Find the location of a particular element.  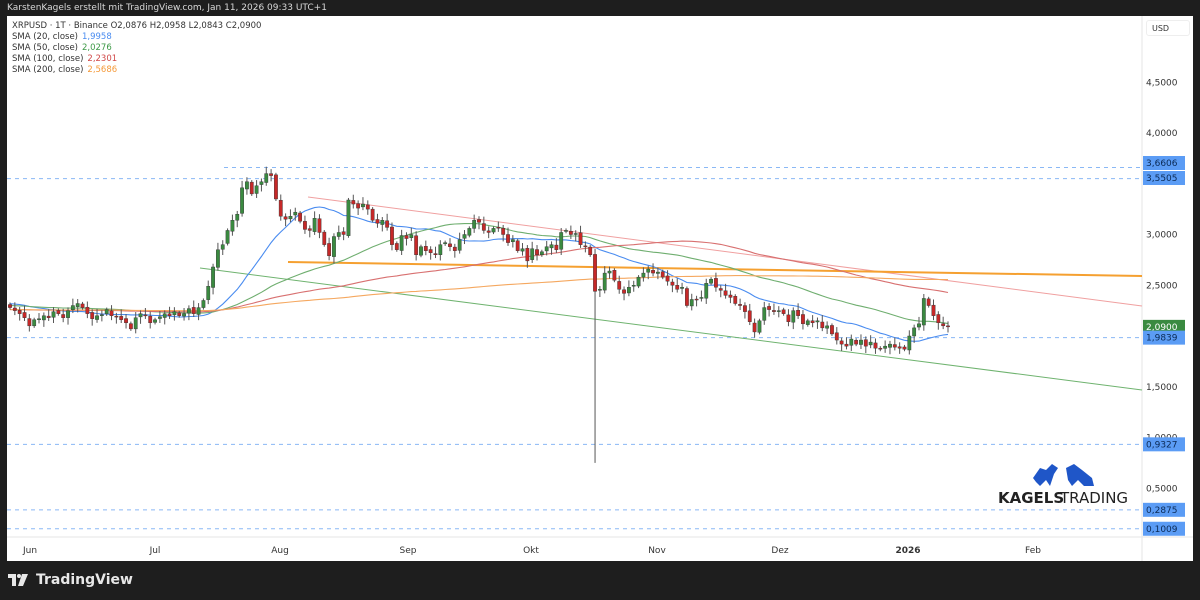

price-badge: 2,0900 is located at coordinates (1164, 326).